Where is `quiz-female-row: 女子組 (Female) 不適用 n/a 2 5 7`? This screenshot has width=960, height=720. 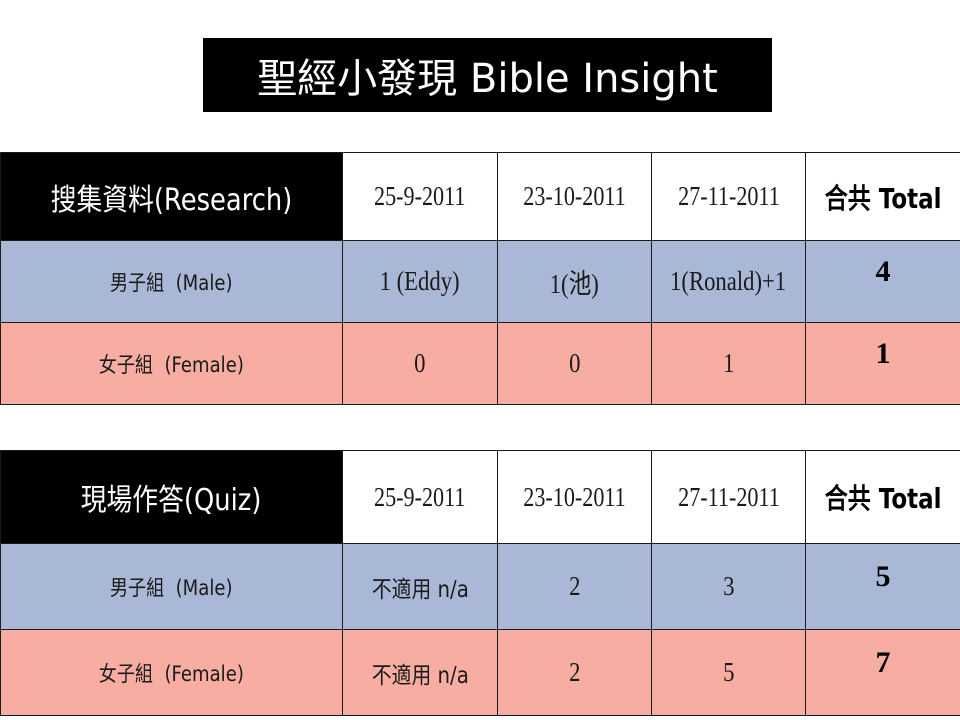
quiz-female-row: 女子組 (Female) 不適用 n/a 2 5 7 is located at coordinates (480, 672).